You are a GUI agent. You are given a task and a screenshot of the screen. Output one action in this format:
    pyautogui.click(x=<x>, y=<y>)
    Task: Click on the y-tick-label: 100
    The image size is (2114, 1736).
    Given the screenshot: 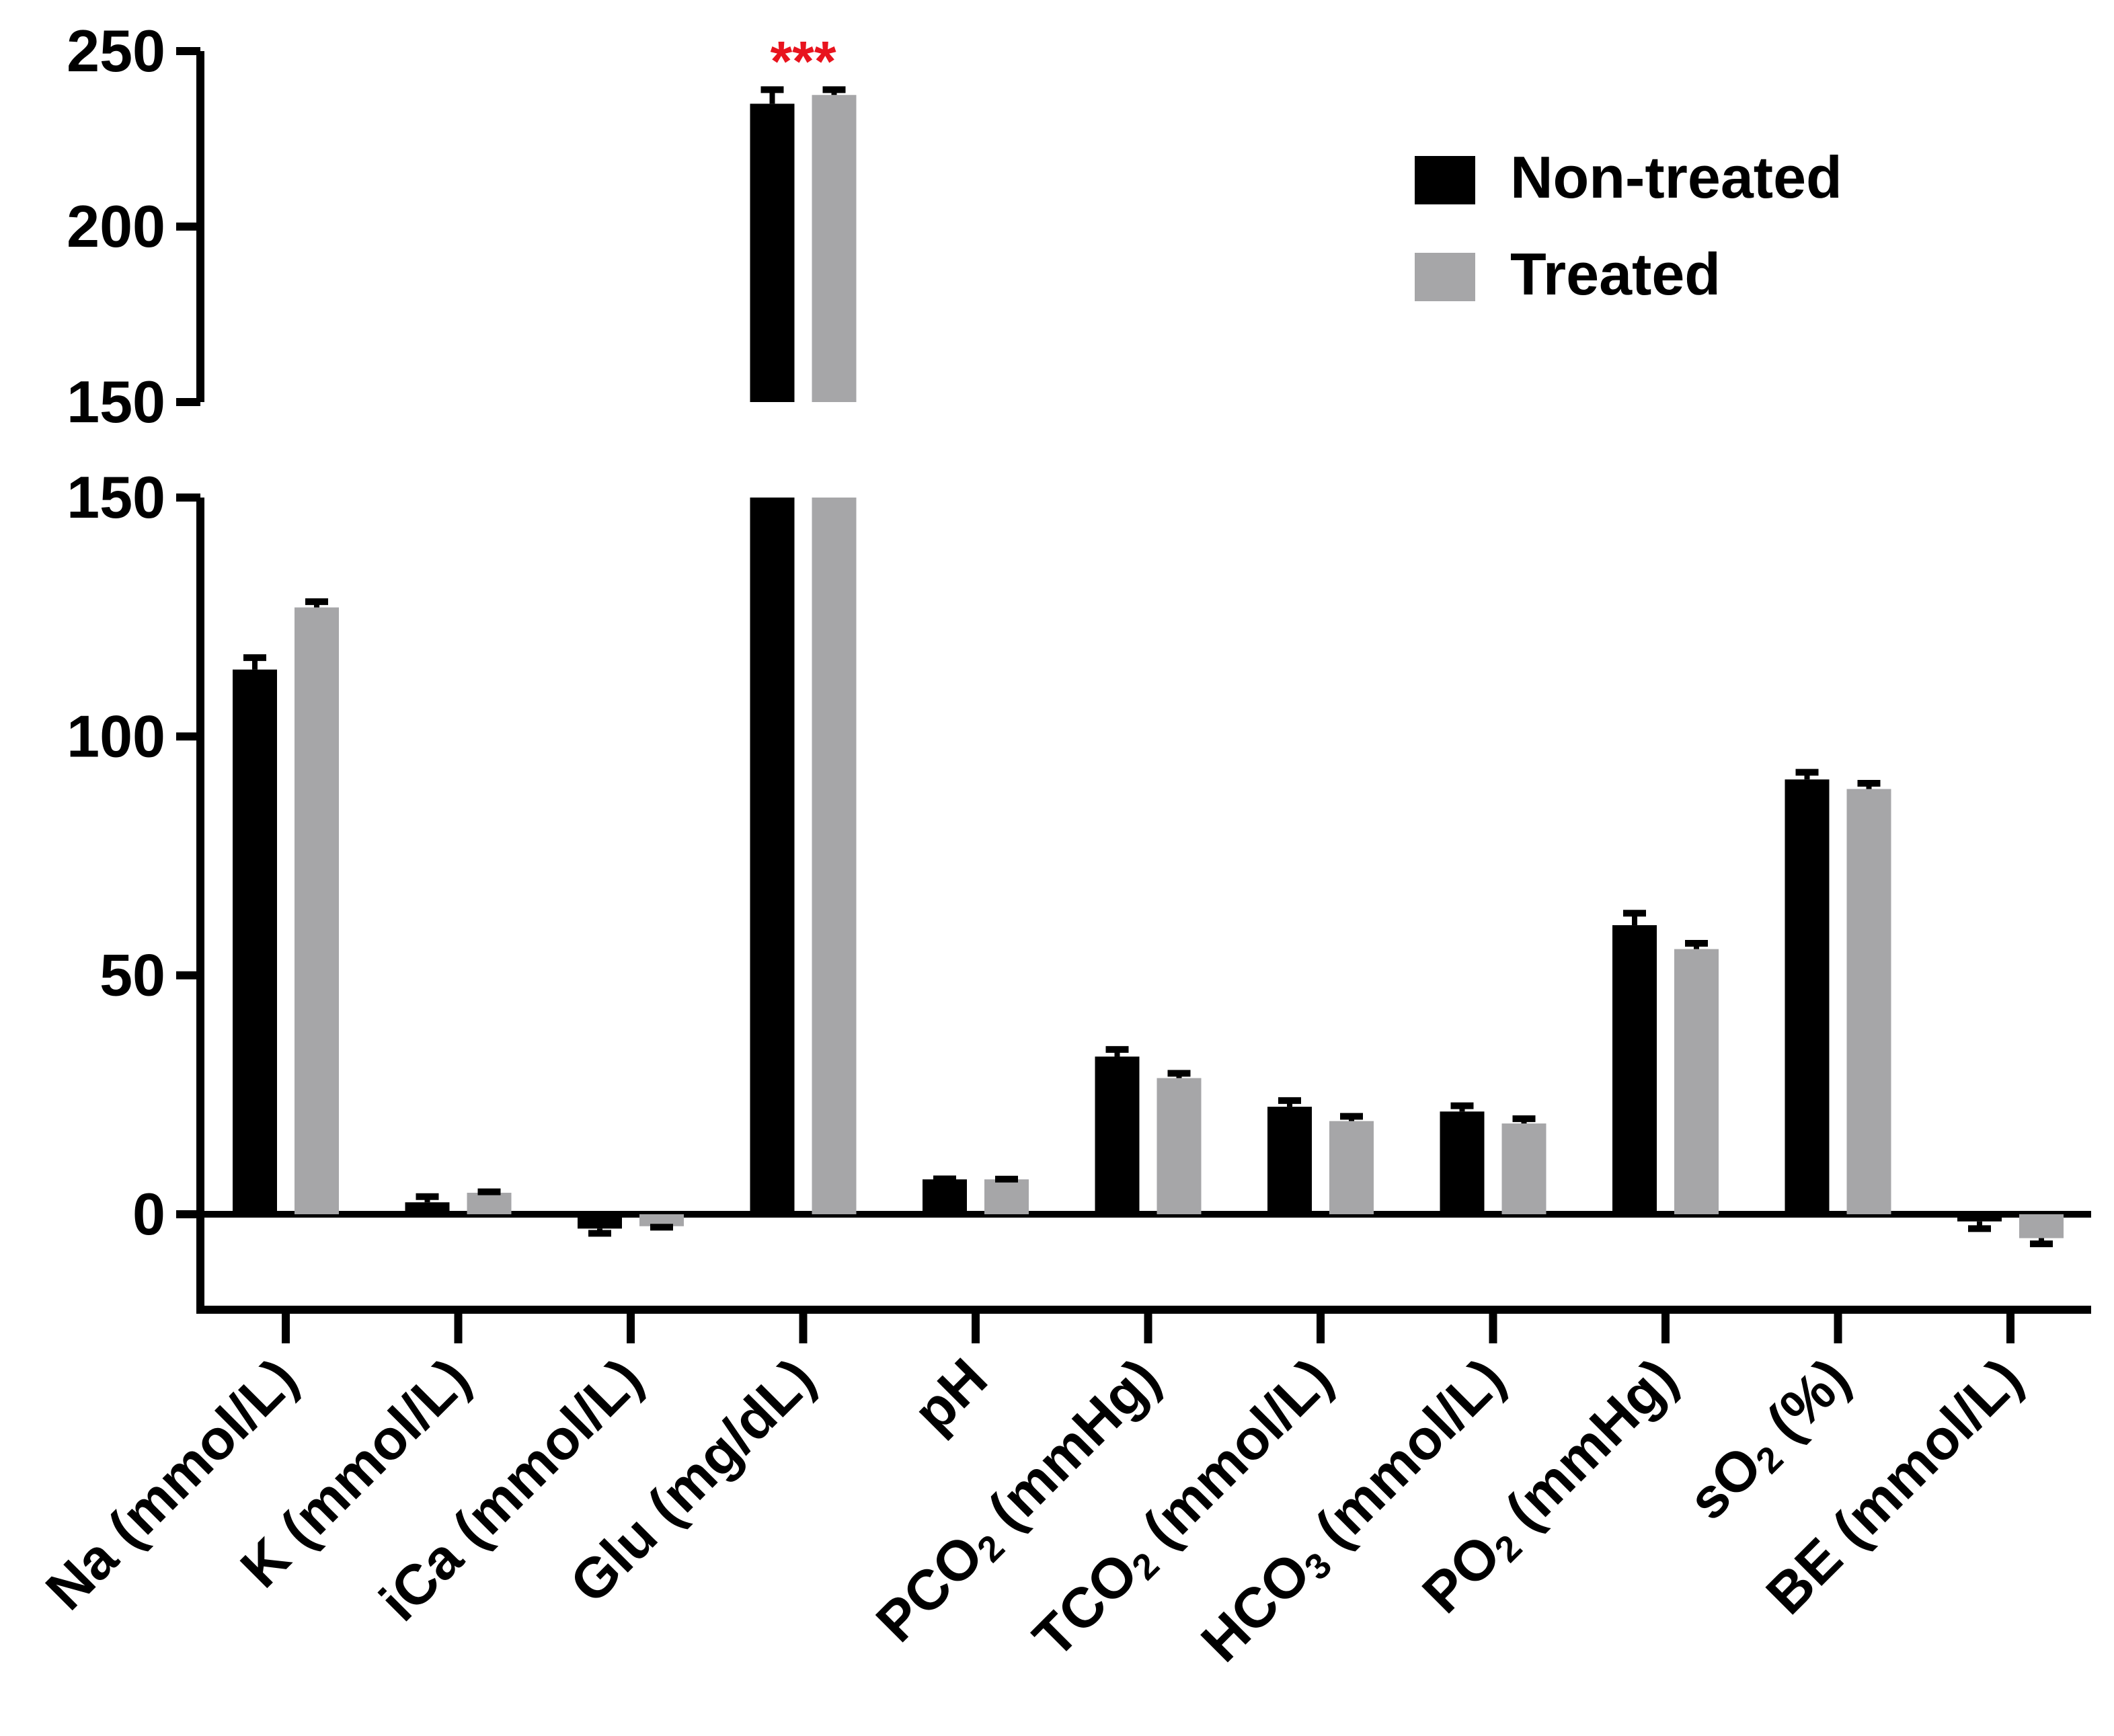 What is the action you would take?
    pyautogui.click(x=116, y=736)
    